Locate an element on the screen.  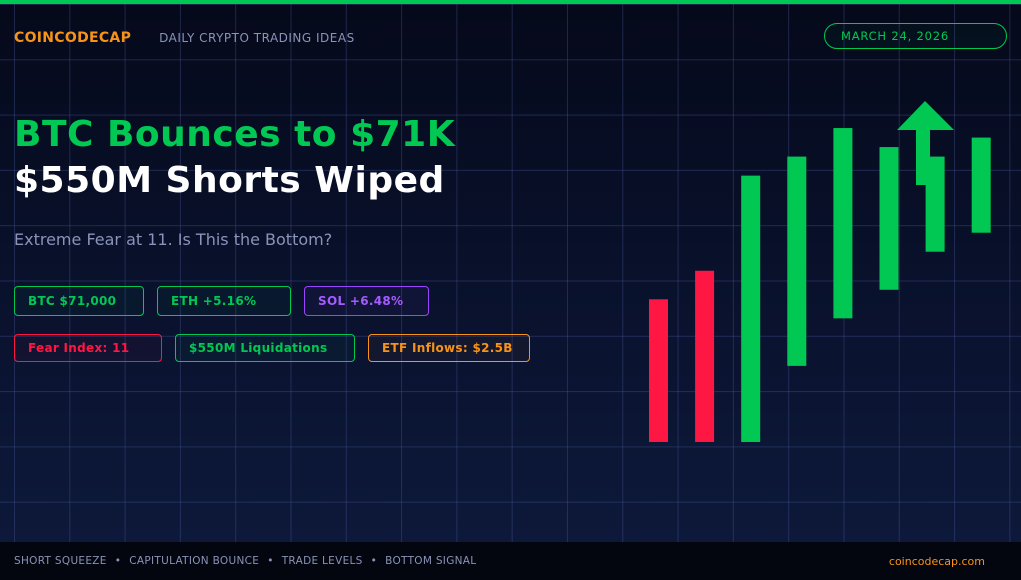
tagline: DAILY CRYPTO TRADING IDEAS is located at coordinates (257, 38).